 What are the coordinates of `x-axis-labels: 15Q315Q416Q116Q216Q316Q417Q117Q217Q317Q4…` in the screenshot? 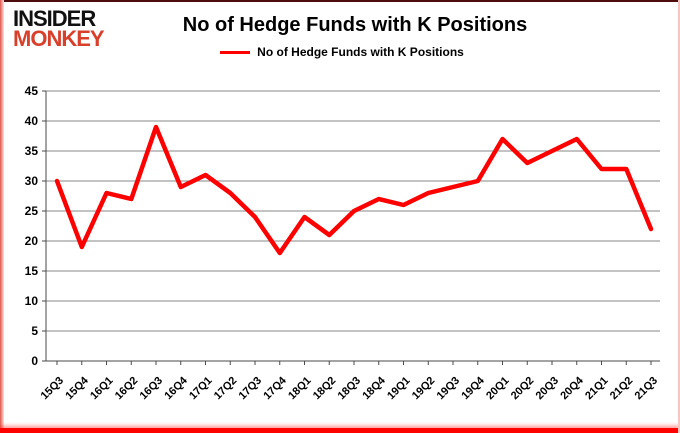 It's located at (350, 388).